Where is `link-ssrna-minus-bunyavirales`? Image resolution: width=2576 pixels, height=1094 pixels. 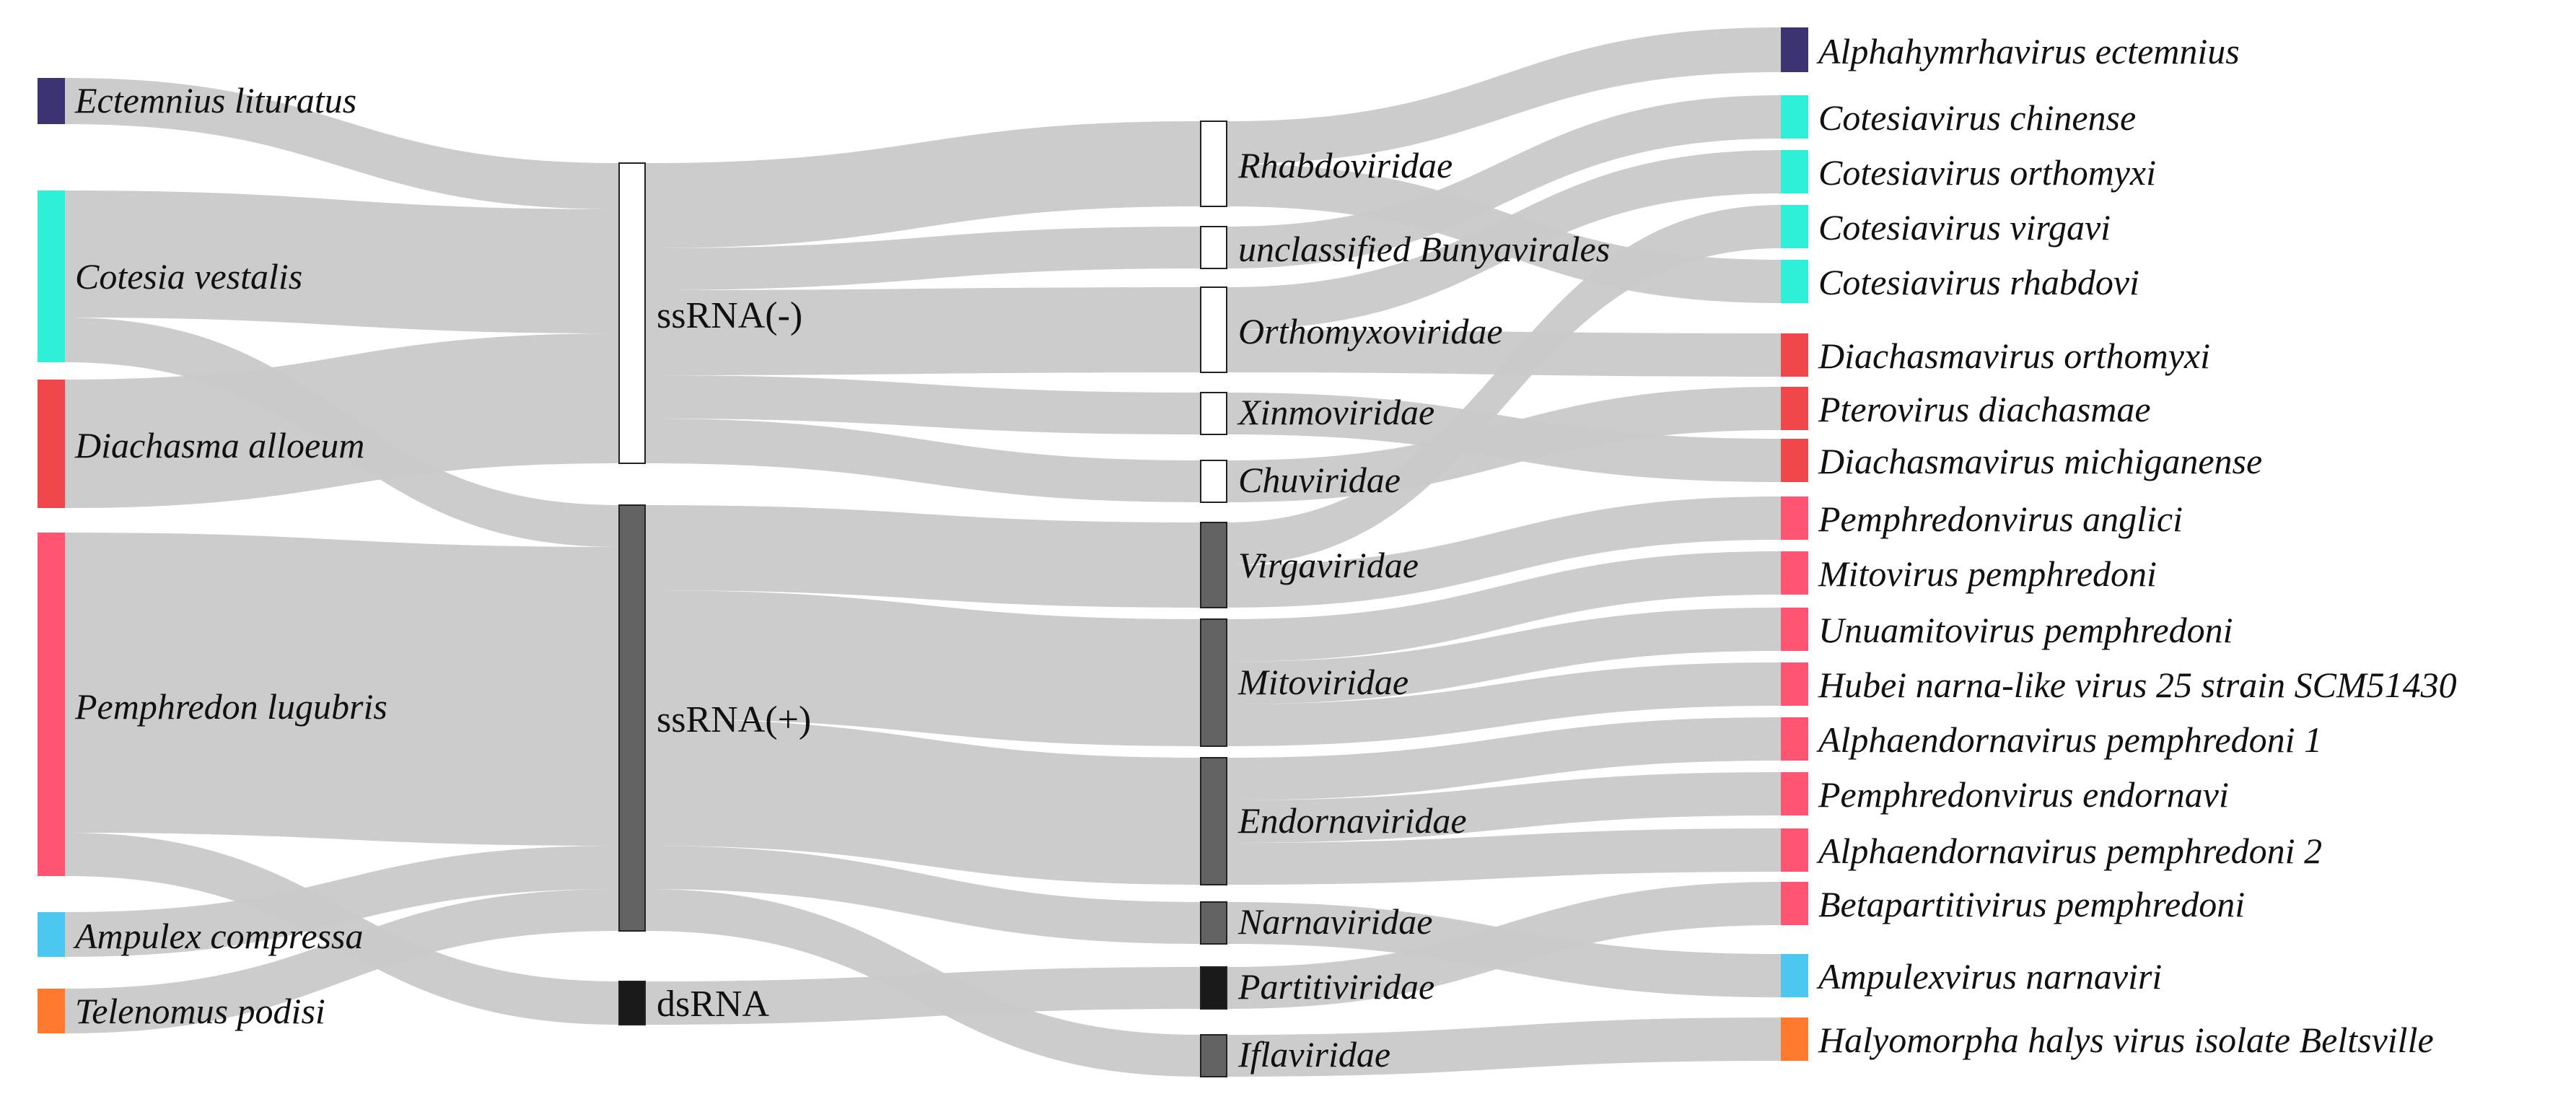 link-ssrna-minus-bunyavirales is located at coordinates (923, 258).